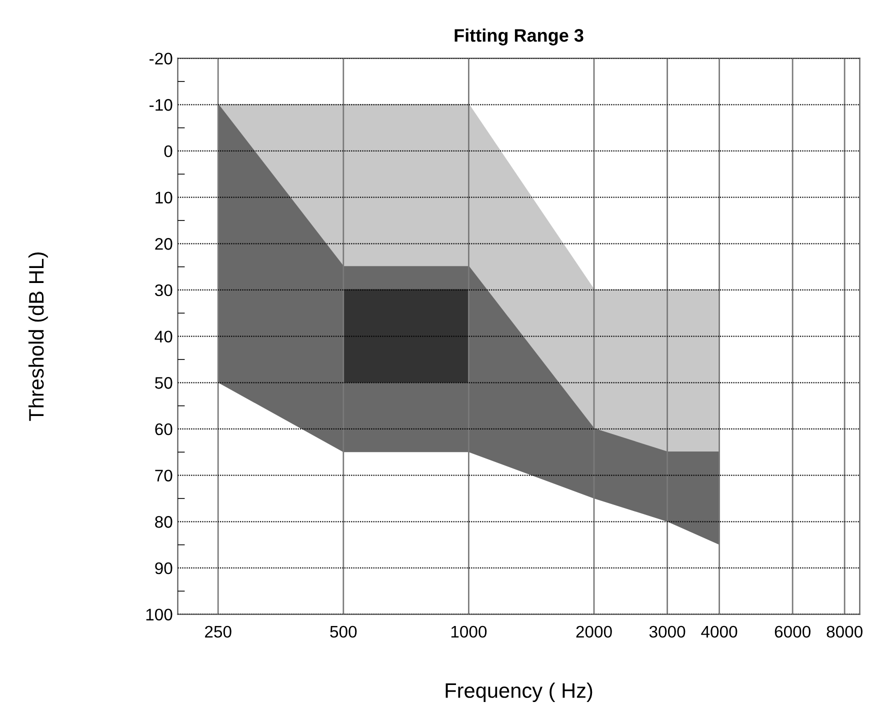 The width and height of the screenshot is (880, 711). What do you see at coordinates (469, 632) in the screenshot?
I see `x-tick-label: 1000` at bounding box center [469, 632].